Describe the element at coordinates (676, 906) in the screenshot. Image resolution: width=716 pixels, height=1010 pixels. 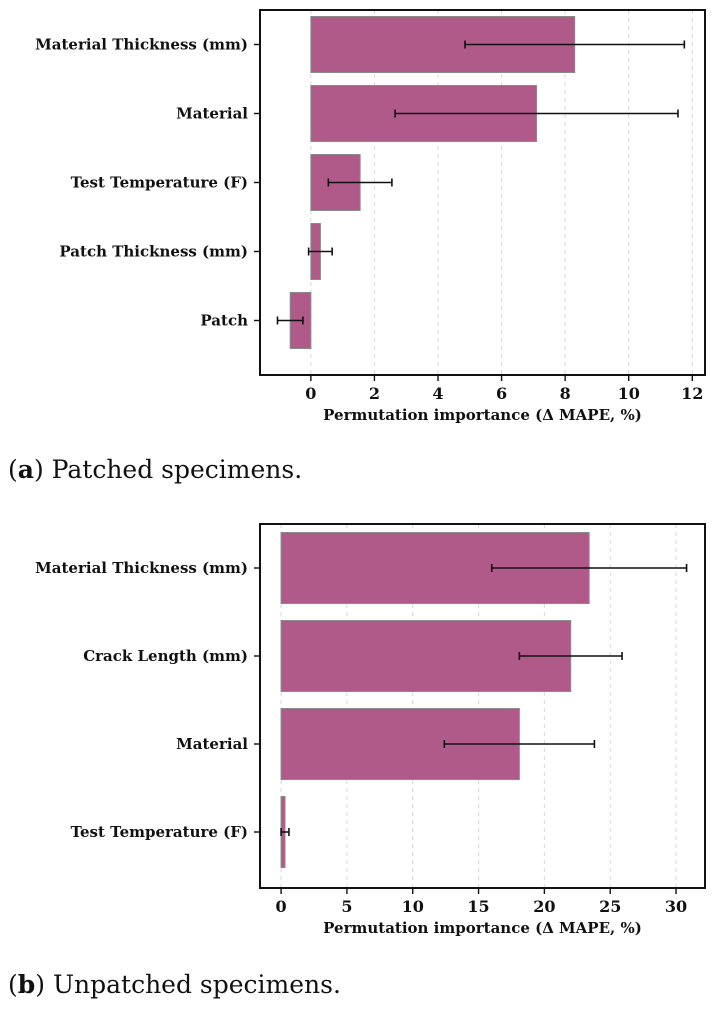
I see `x-tick-label: 30` at that location.